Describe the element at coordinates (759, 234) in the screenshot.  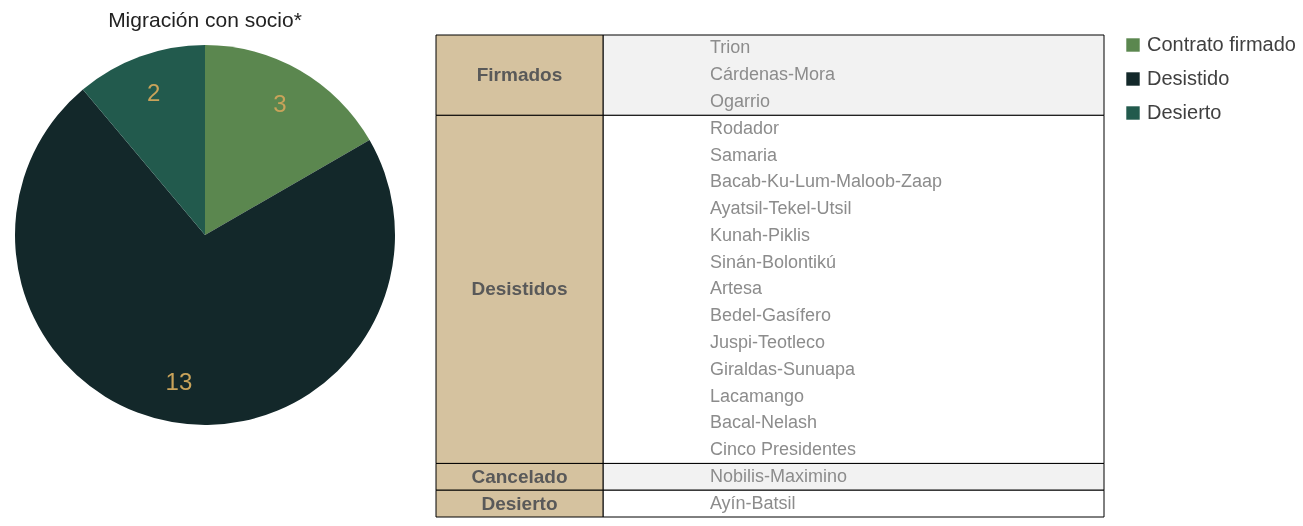
I see `text: Kunah-Piklis` at that location.